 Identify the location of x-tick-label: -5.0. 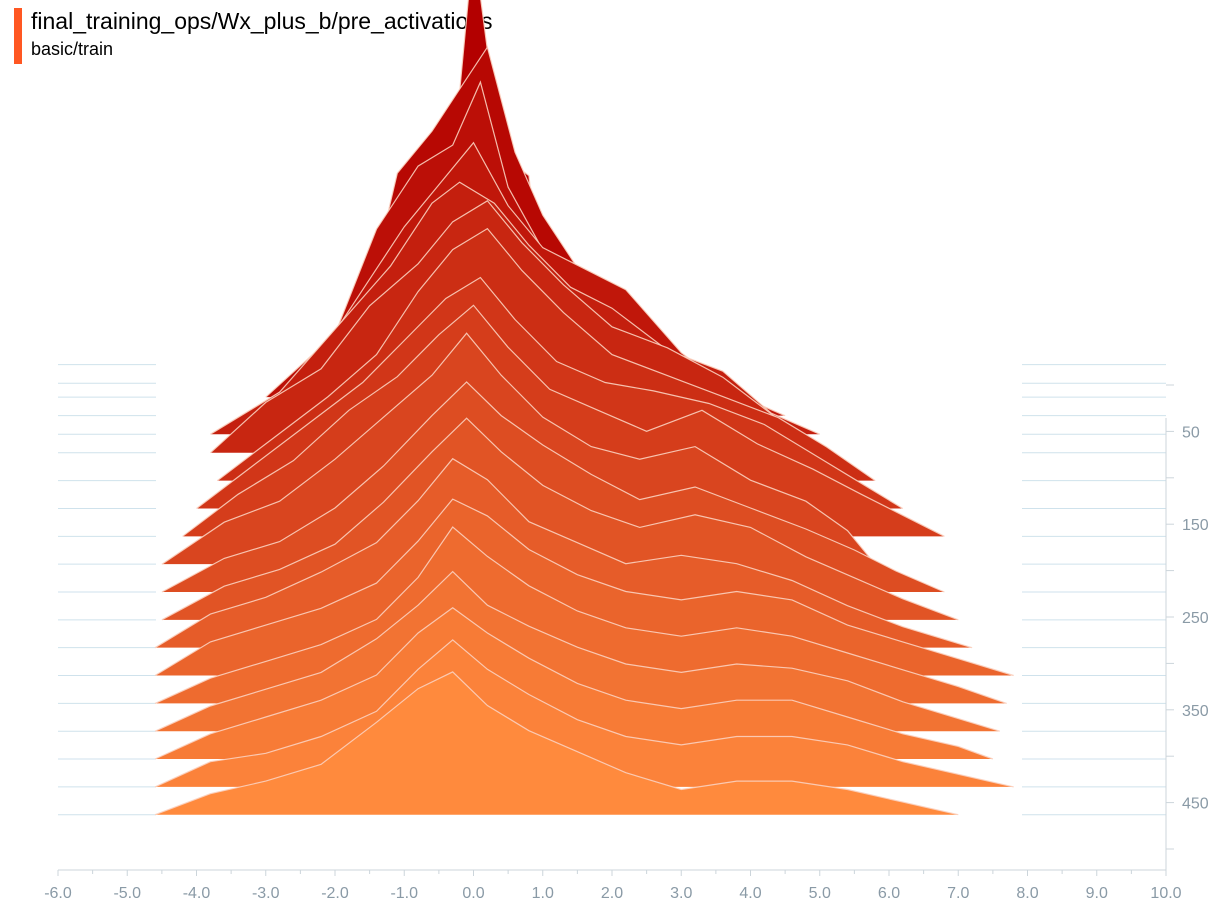
(127, 893).